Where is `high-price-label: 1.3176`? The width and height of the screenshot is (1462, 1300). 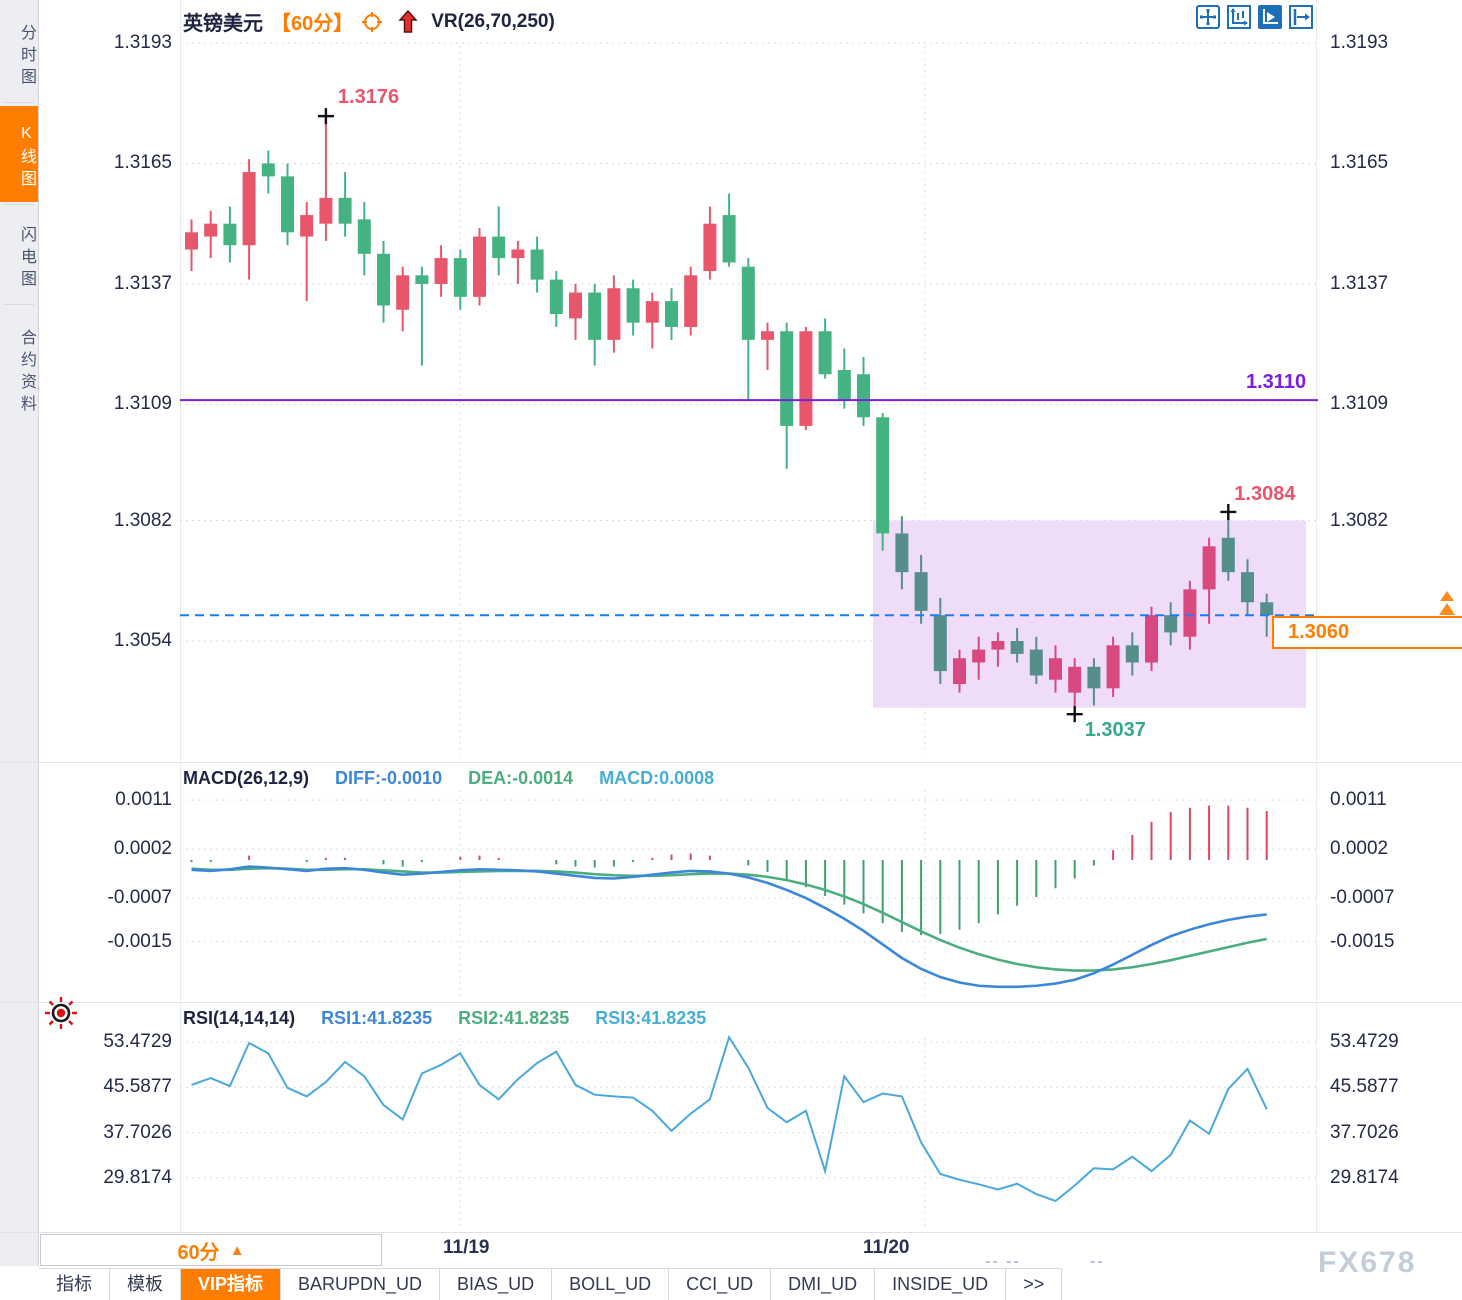
high-price-label: 1.3176 is located at coordinates (368, 97).